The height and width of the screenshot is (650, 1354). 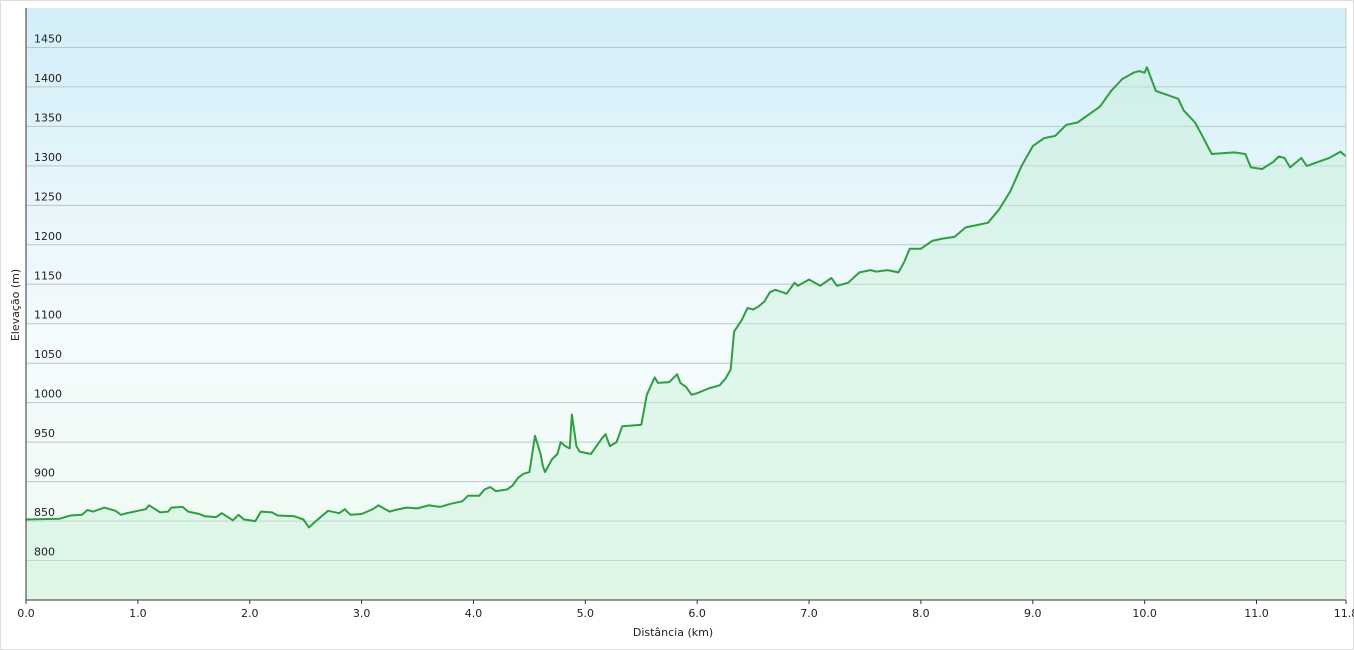 I want to click on x-tick-label: 10.0, so click(x=1144, y=613).